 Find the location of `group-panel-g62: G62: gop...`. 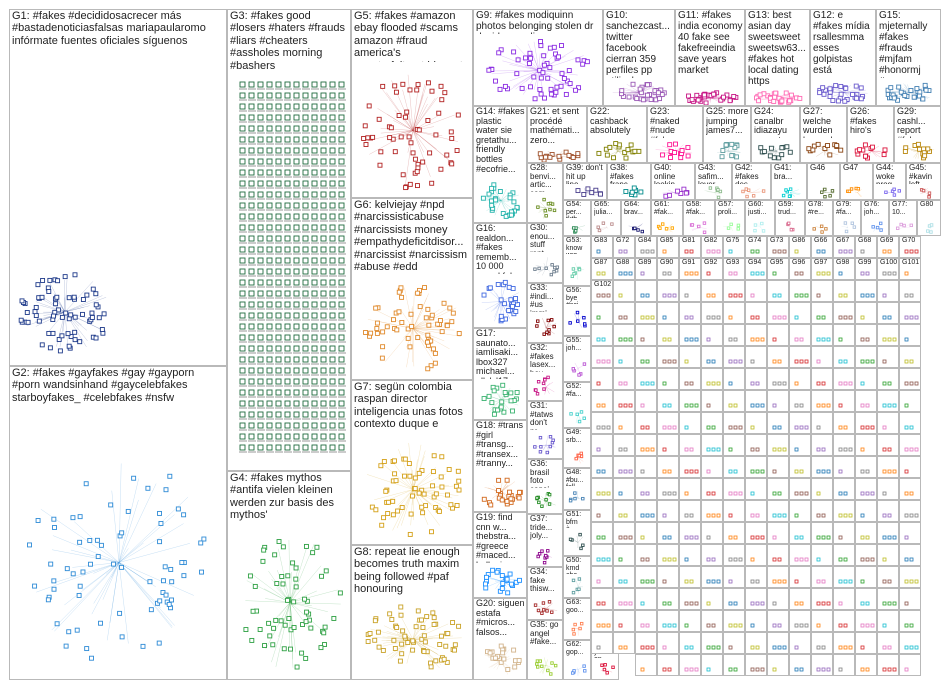

group-panel-g62: G62: gop... is located at coordinates (577, 660).